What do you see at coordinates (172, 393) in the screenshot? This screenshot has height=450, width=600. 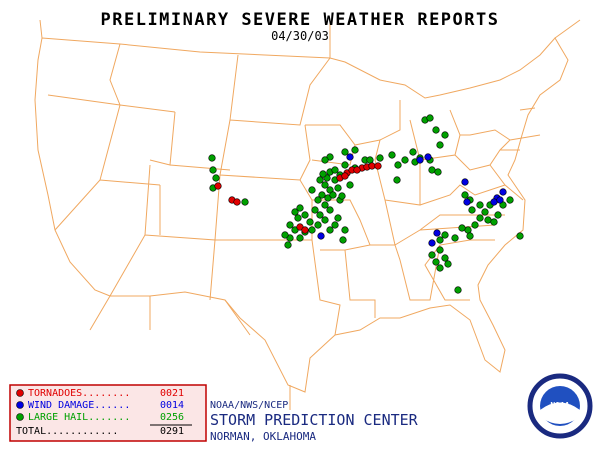 I see `legend-count: 0021` at bounding box center [172, 393].